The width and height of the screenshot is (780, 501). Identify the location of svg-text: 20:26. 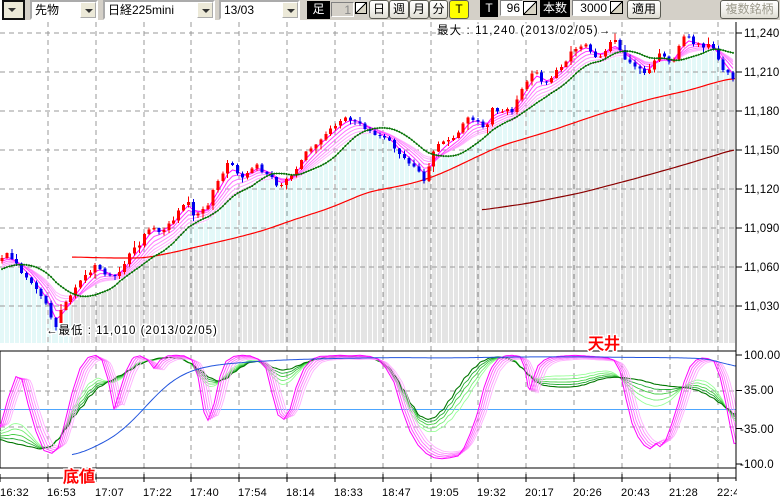
(587, 493).